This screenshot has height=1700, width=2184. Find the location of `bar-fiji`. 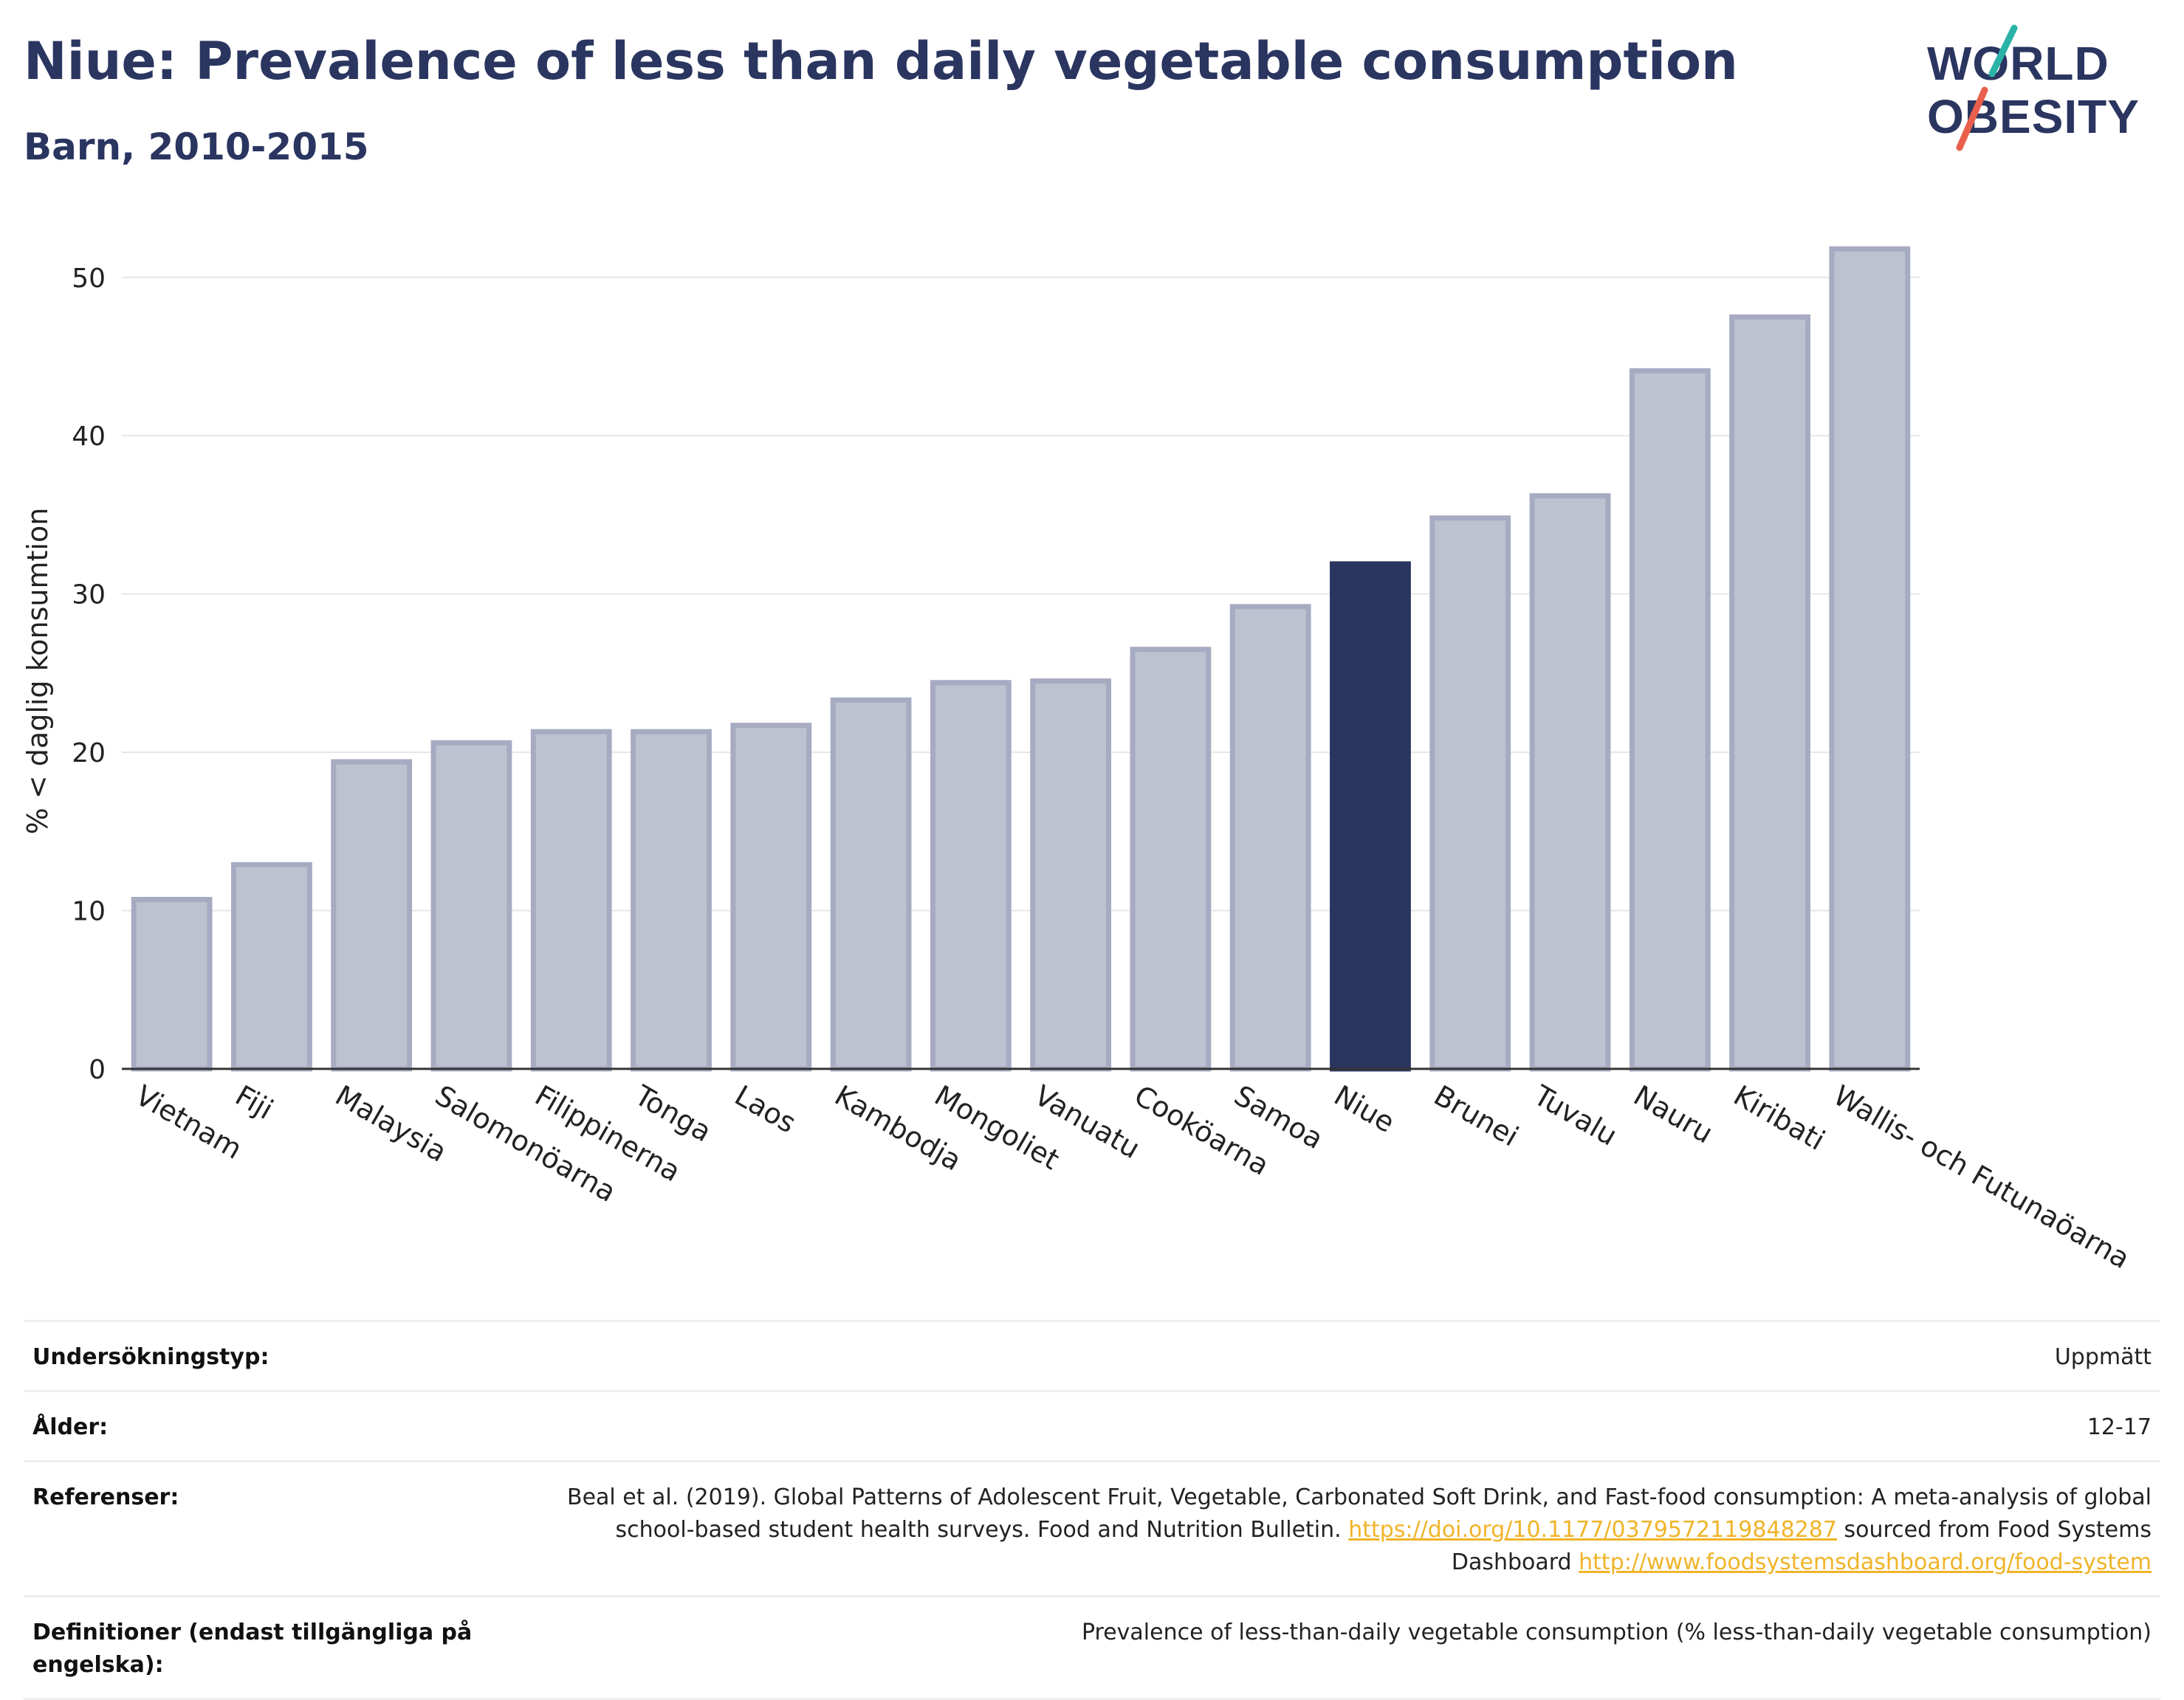

bar-fiji is located at coordinates (271, 966).